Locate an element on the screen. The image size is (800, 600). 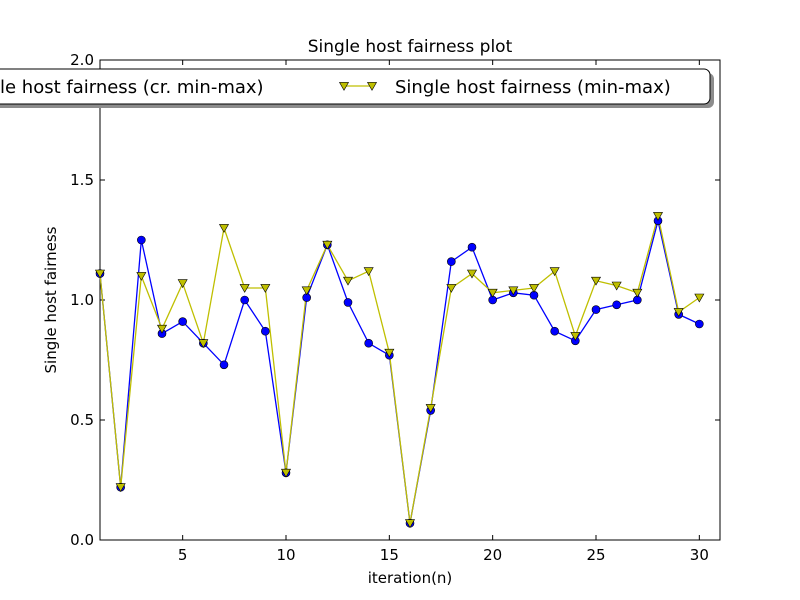
y-tick-label: 1.0 is located at coordinates (82, 300).